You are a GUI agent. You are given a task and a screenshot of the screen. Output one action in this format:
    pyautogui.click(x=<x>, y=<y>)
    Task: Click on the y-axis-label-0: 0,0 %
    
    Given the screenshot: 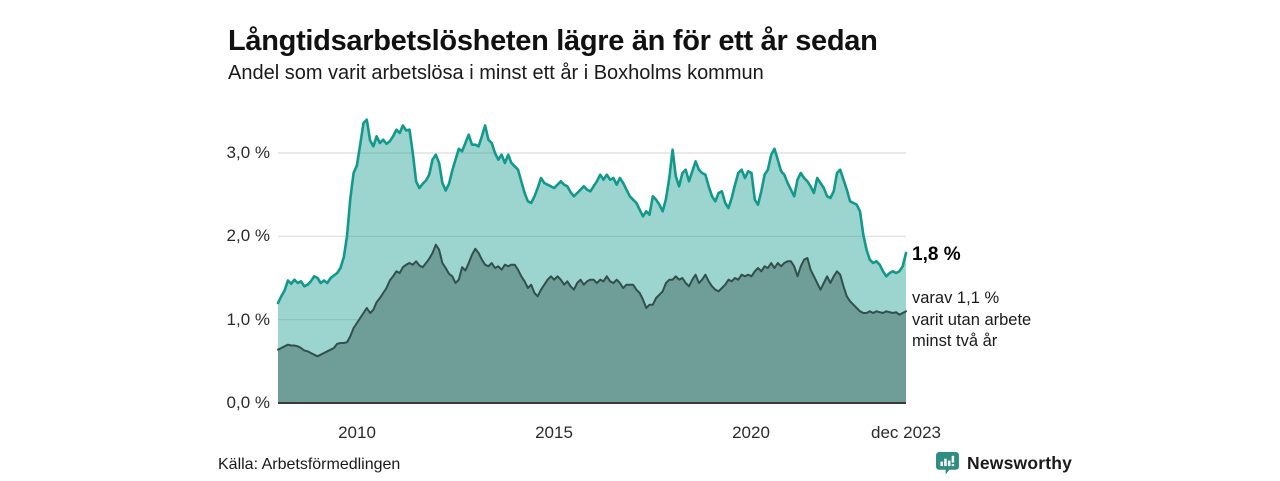 What is the action you would take?
    pyautogui.click(x=248, y=402)
    